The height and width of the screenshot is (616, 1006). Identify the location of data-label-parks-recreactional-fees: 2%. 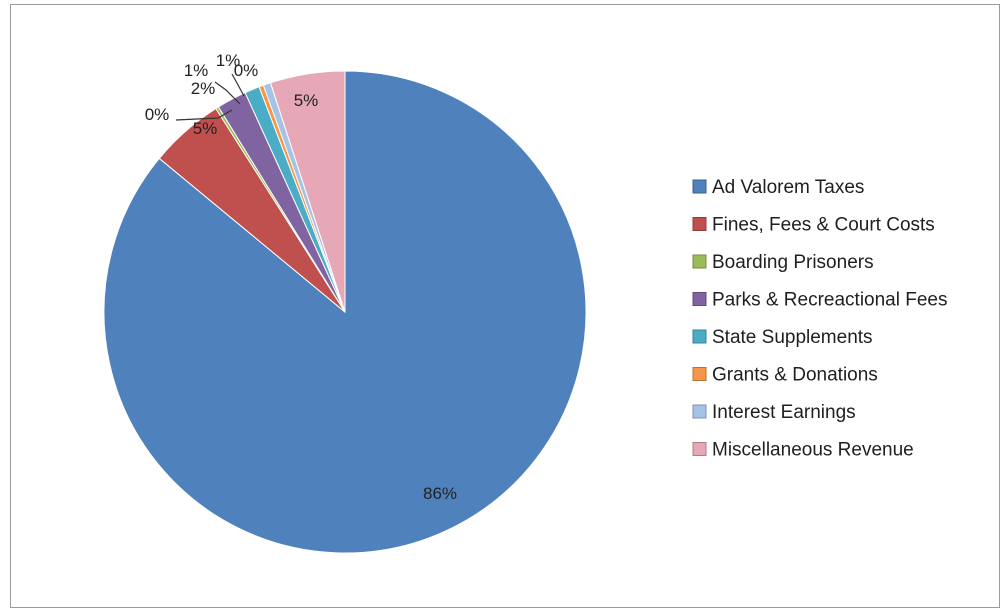
(203, 88).